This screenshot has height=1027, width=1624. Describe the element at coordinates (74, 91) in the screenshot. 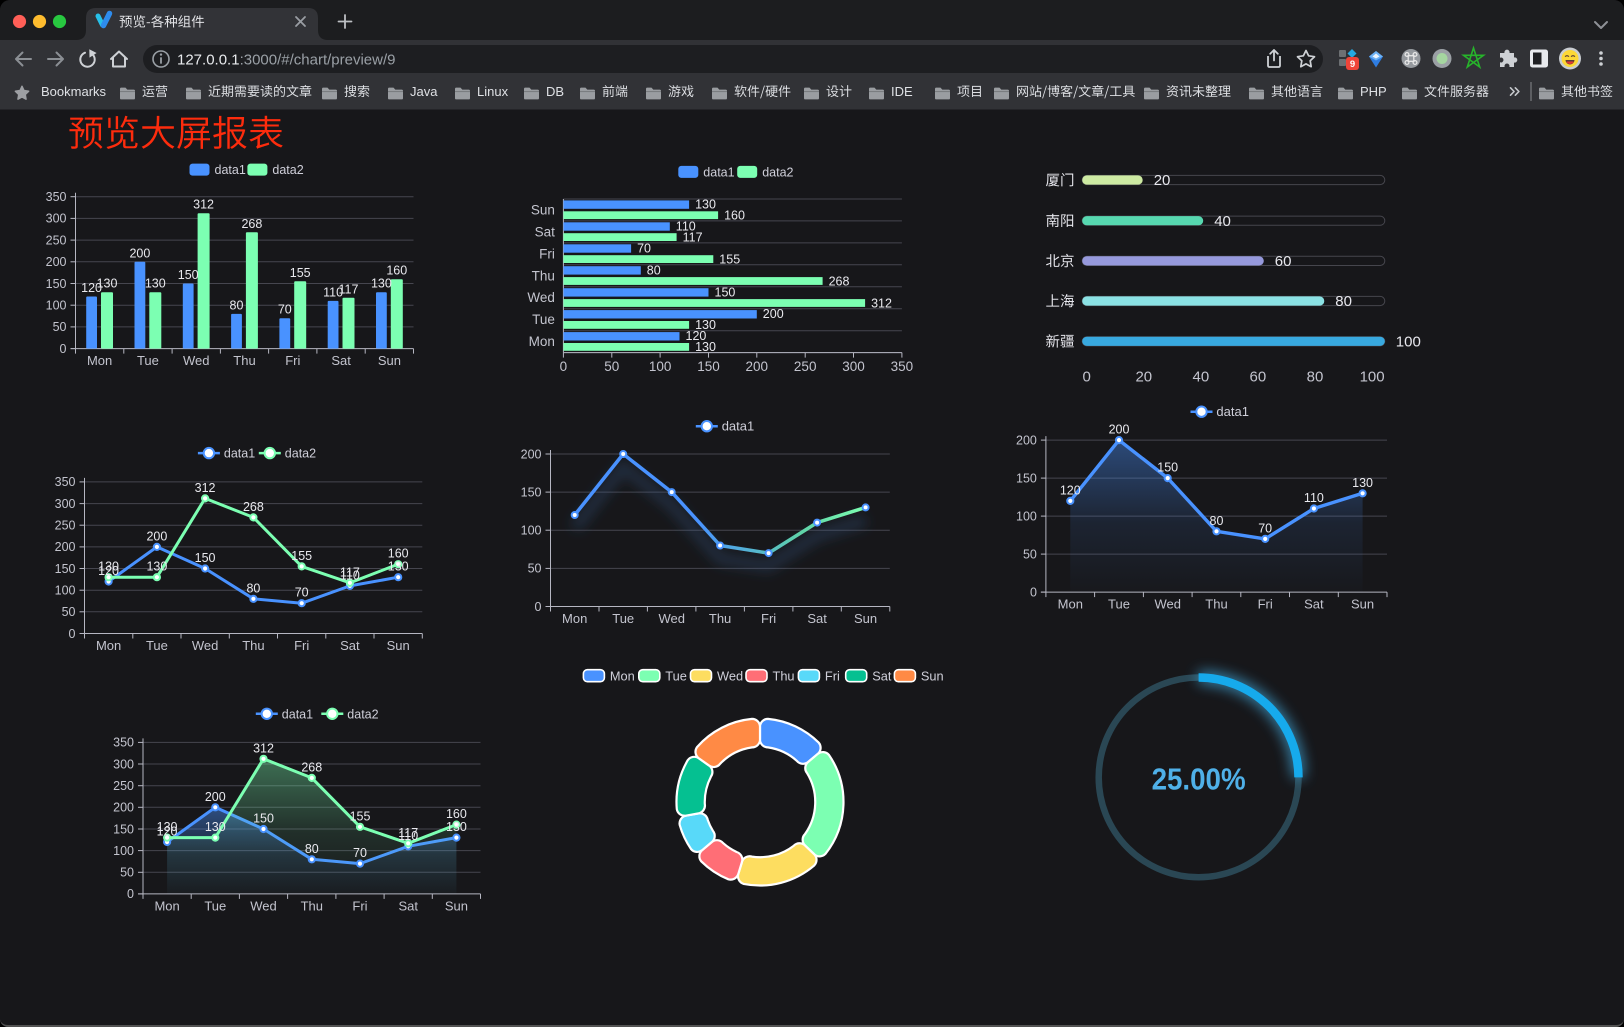

I see `svg-text: Bookmarks` at that location.